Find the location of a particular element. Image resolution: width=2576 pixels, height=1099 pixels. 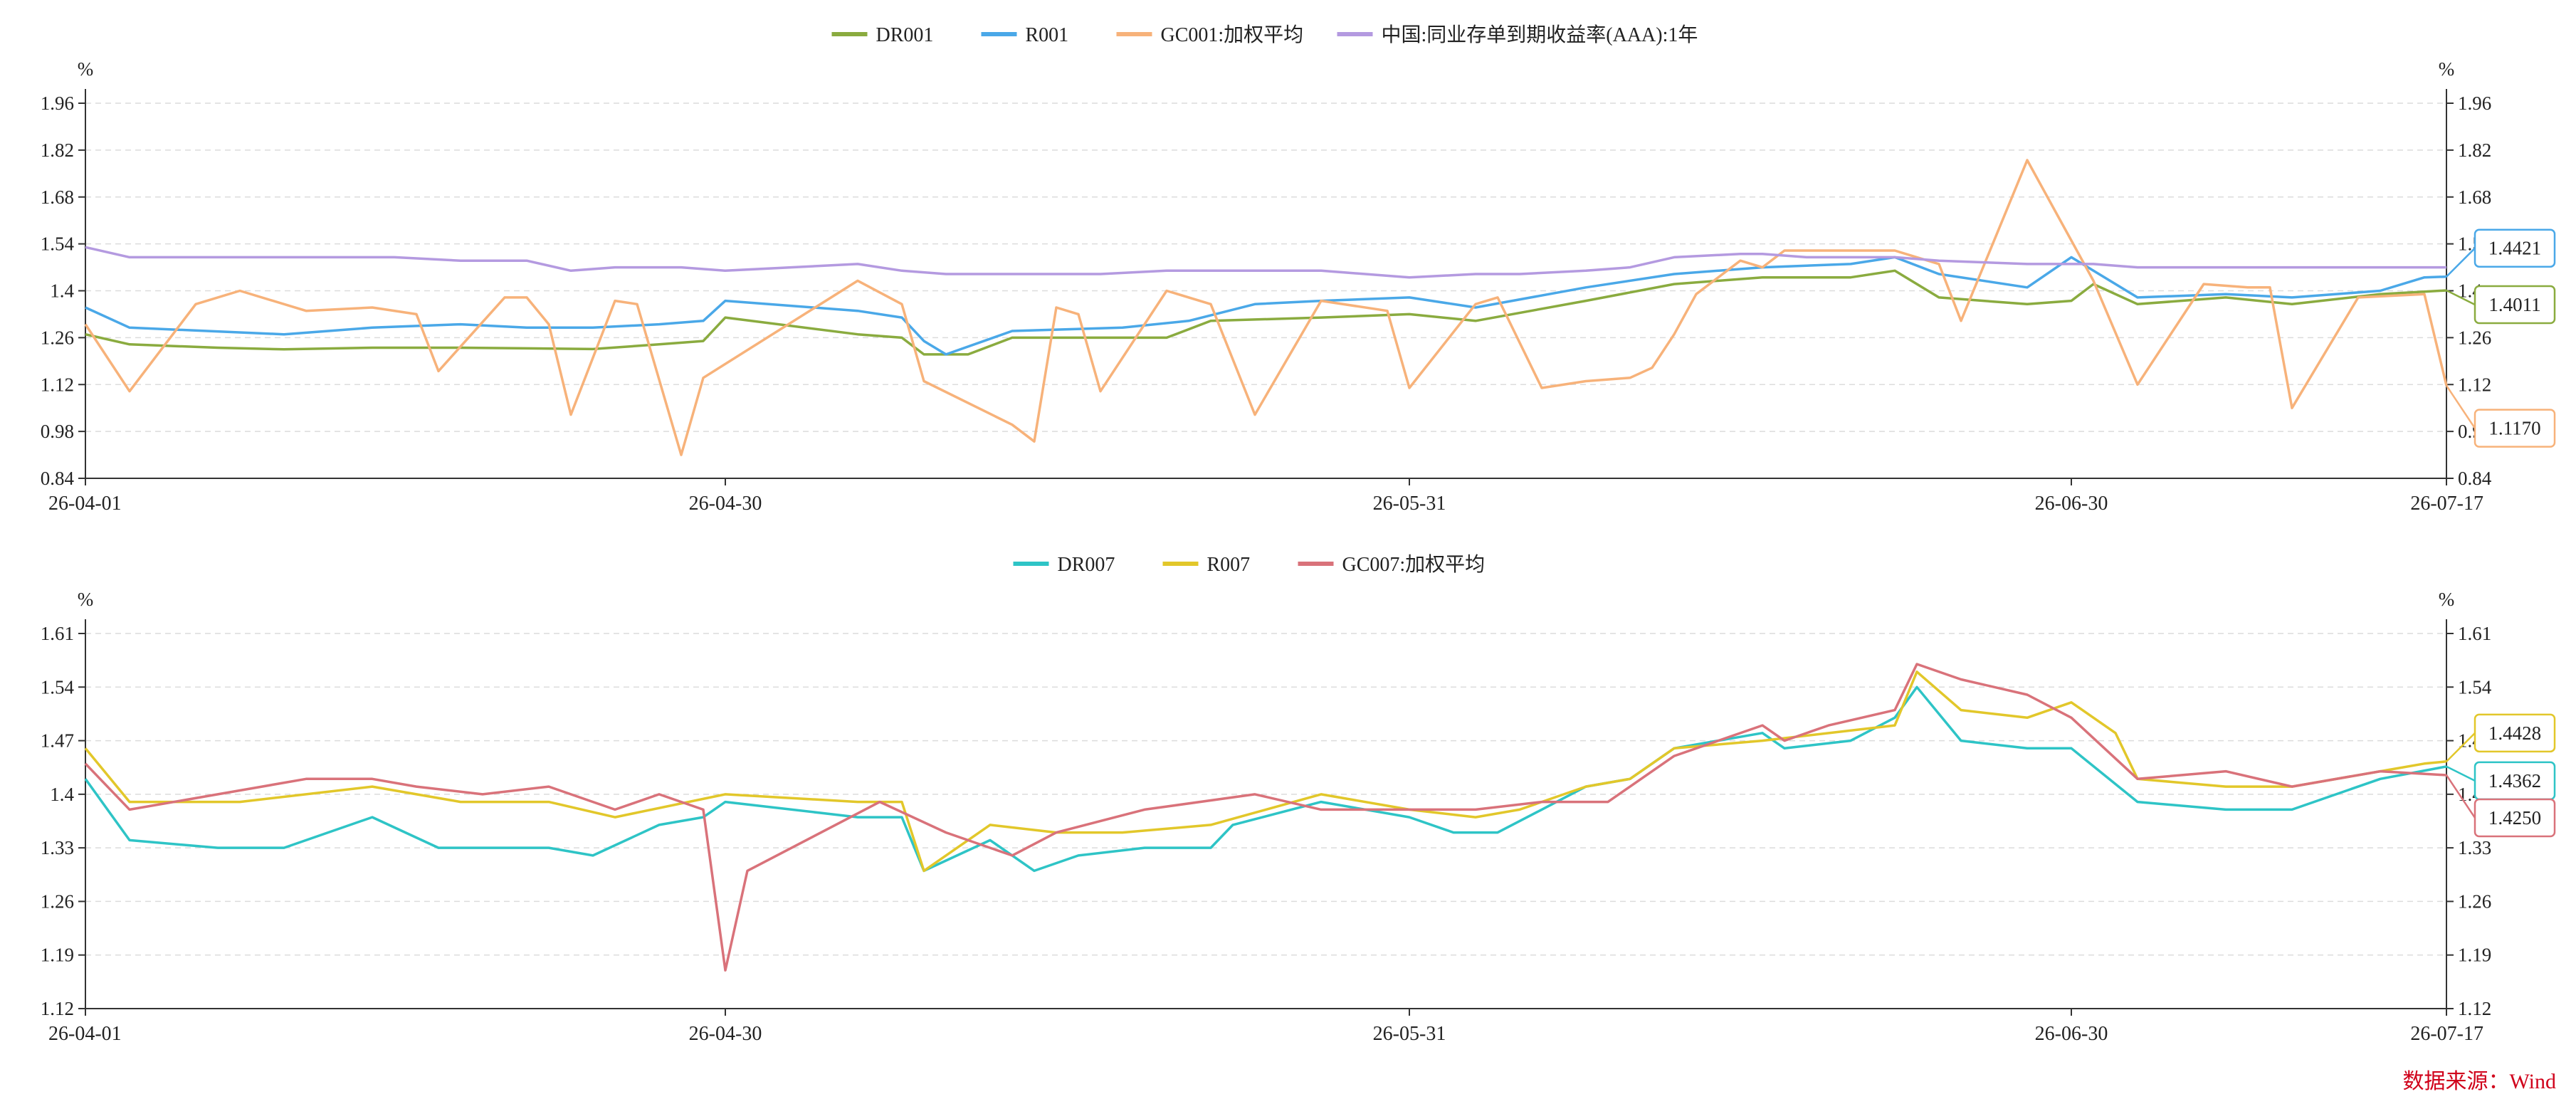

legend-label: GC001:加权平均 is located at coordinates (1232, 34).